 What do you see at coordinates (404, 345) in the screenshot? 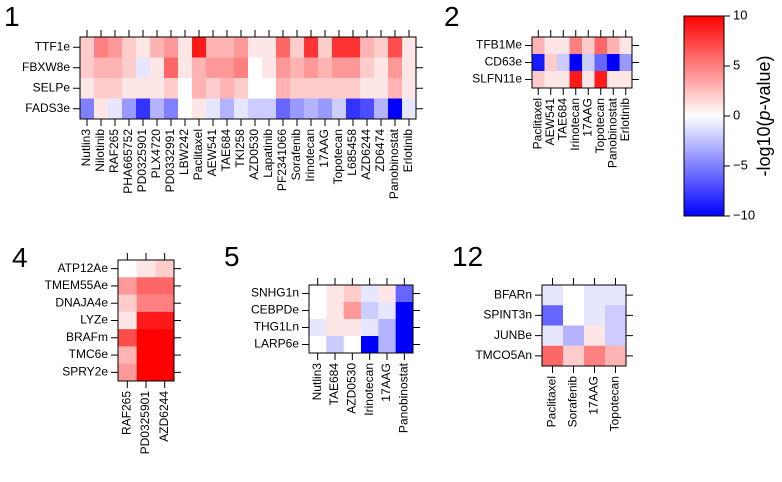
I see `heatmap-cell-larp6e-panobinostat` at bounding box center [404, 345].